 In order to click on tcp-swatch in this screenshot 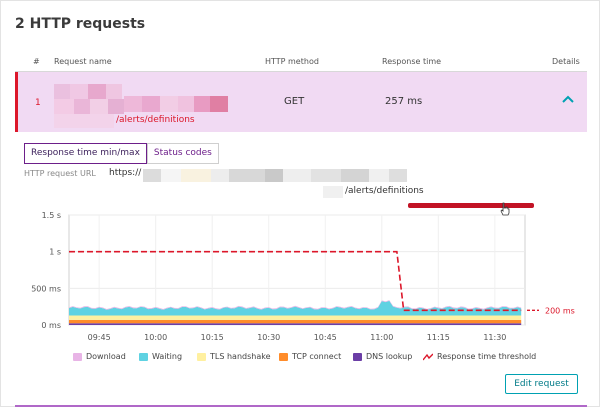, I will do `click(283, 356)`.